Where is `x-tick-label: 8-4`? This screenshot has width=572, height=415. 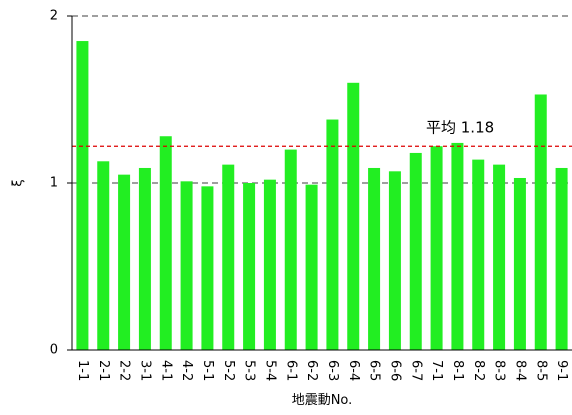 x-tick-label: 8-4 is located at coordinates (519, 370).